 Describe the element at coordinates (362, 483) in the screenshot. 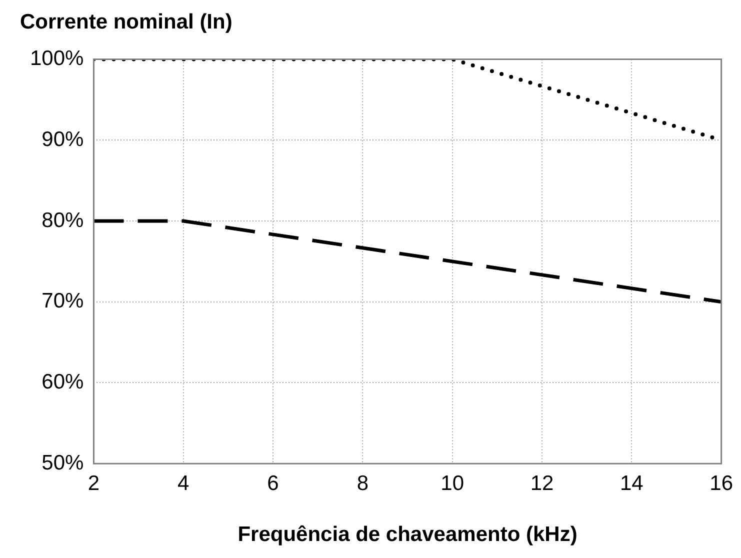

I see `x-tick-label: 8` at that location.